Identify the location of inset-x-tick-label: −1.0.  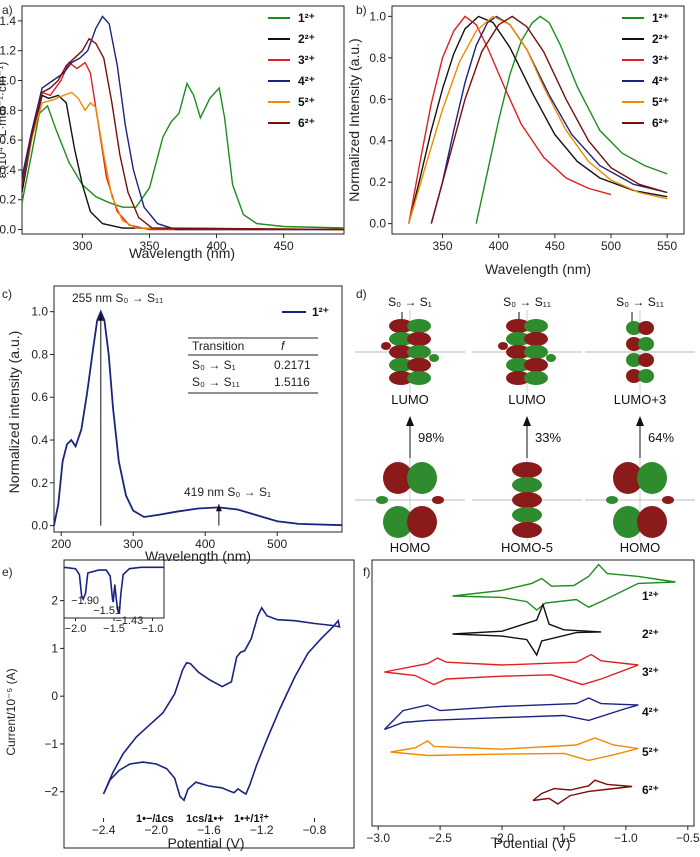
(153, 629).